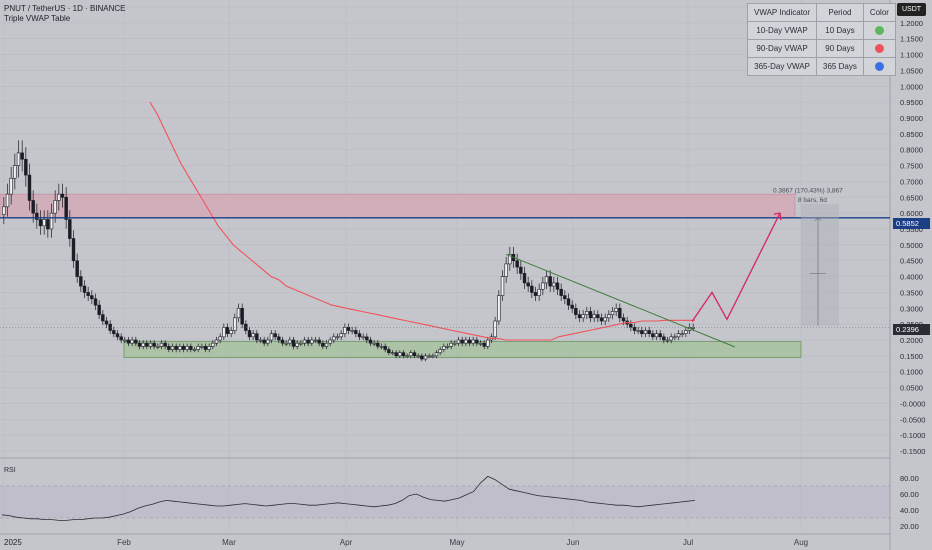 This screenshot has width=932, height=550. Describe the element at coordinates (912, 419) in the screenshot. I see `price-tick-label: -0.0500` at that location.